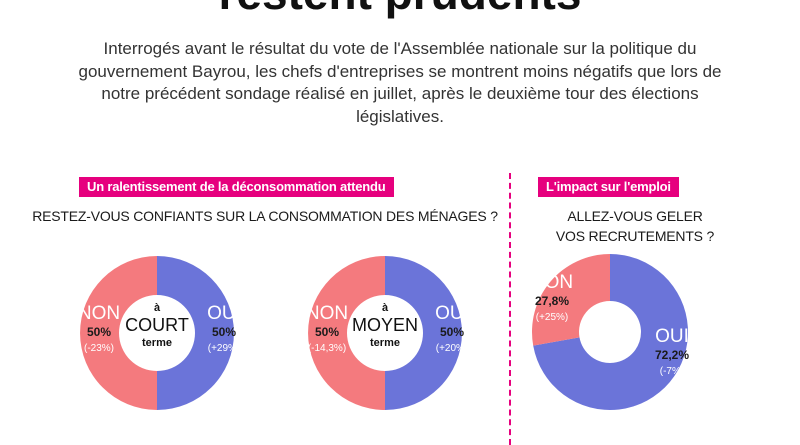 The width and height of the screenshot is (800, 445). I want to click on page-title: restent prudents, so click(400, 10).